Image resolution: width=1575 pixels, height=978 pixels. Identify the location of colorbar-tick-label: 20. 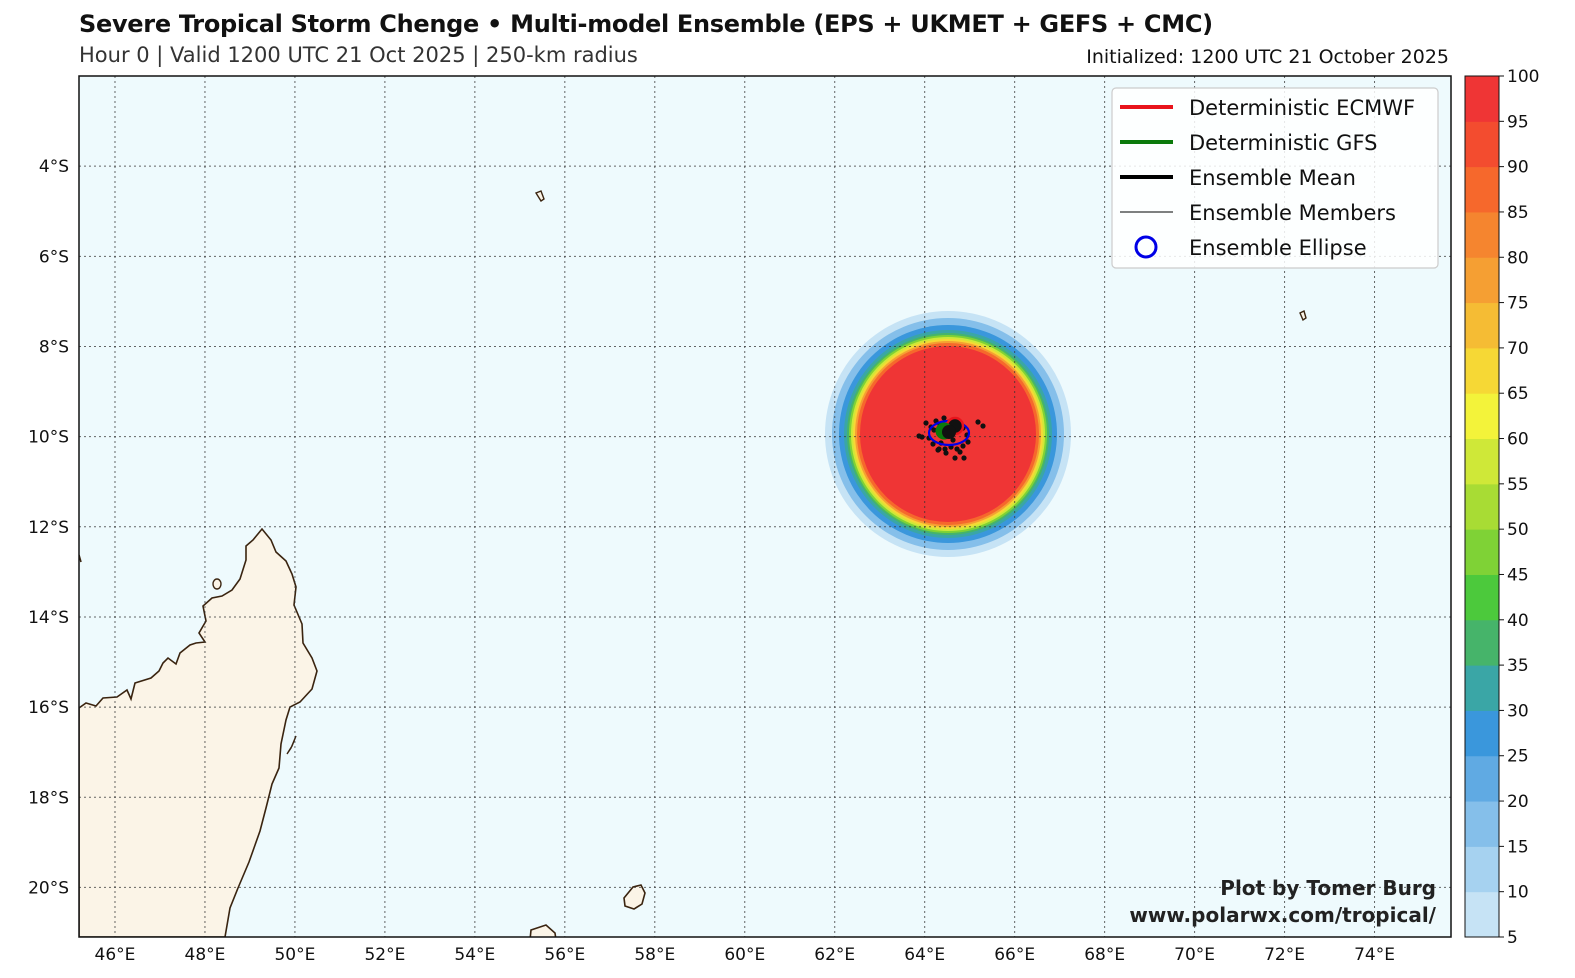
(1518, 802).